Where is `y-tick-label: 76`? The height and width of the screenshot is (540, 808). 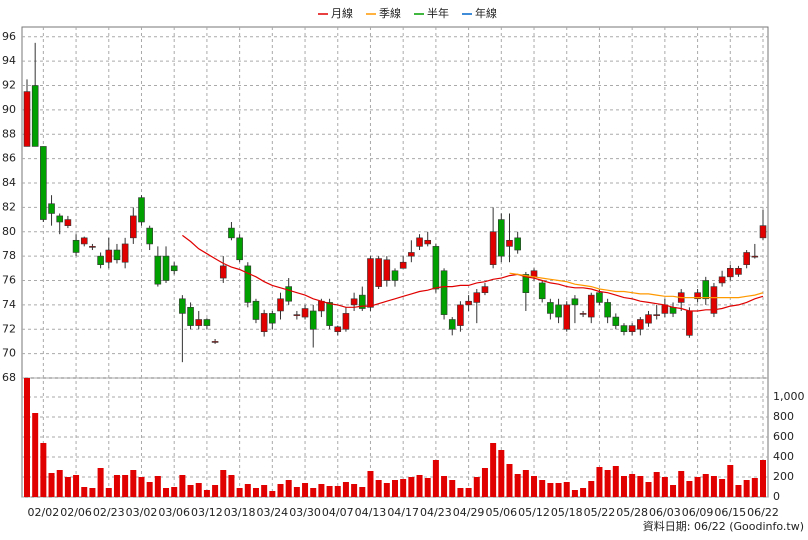
y-tick-label: 76 is located at coordinates (9, 280).